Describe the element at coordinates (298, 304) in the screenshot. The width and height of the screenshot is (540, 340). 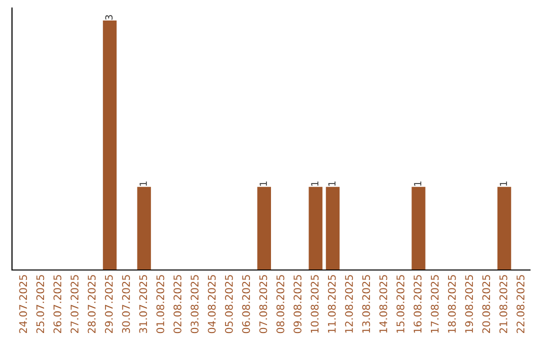
I see `x-tick-label: 09.08.2025` at that location.